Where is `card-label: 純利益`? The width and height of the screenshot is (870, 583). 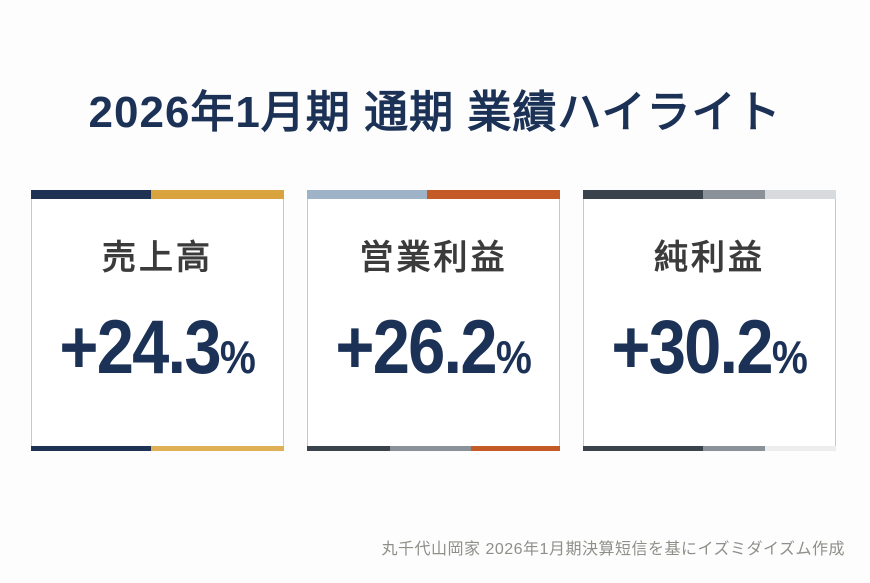 card-label: 純利益 is located at coordinates (709, 258).